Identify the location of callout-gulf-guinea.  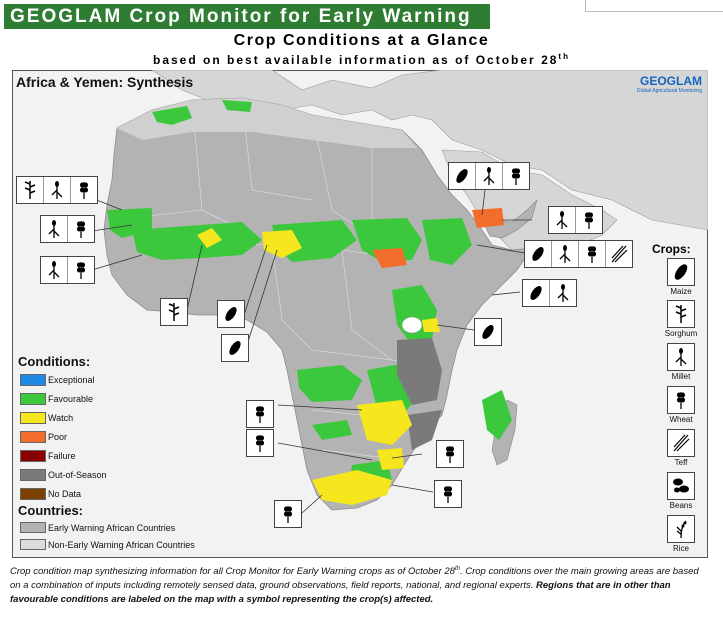
(67, 270).